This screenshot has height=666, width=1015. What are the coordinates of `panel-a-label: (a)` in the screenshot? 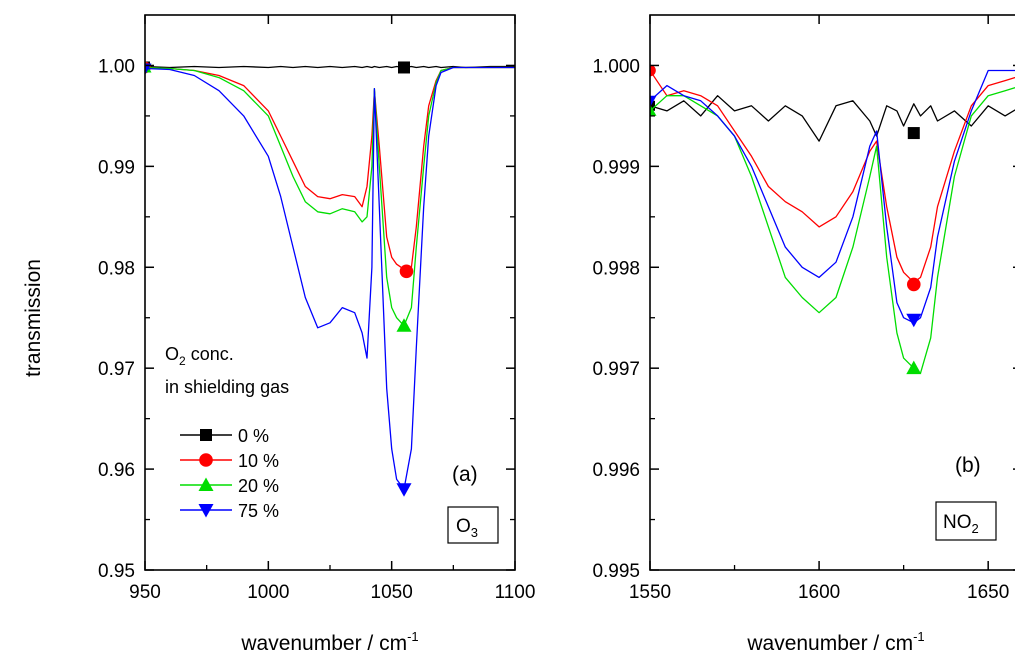 It's located at (465, 474).